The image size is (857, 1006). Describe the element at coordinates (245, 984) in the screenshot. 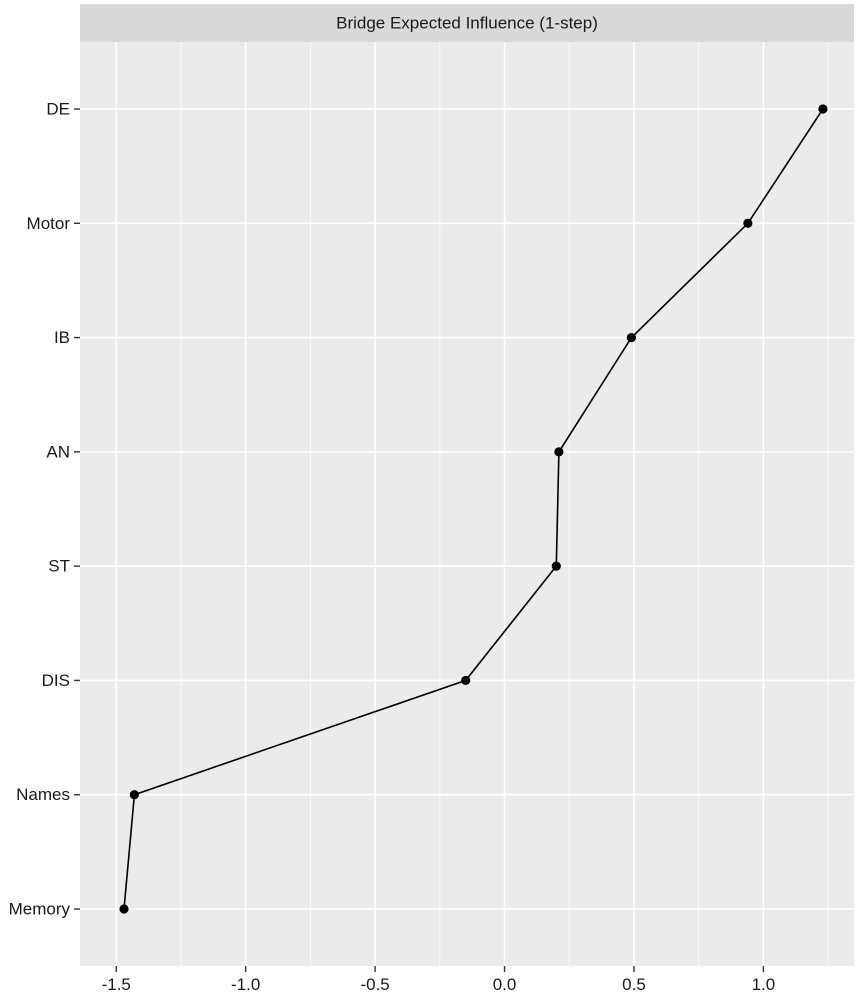

I see `x-tick-label: -1.0` at that location.